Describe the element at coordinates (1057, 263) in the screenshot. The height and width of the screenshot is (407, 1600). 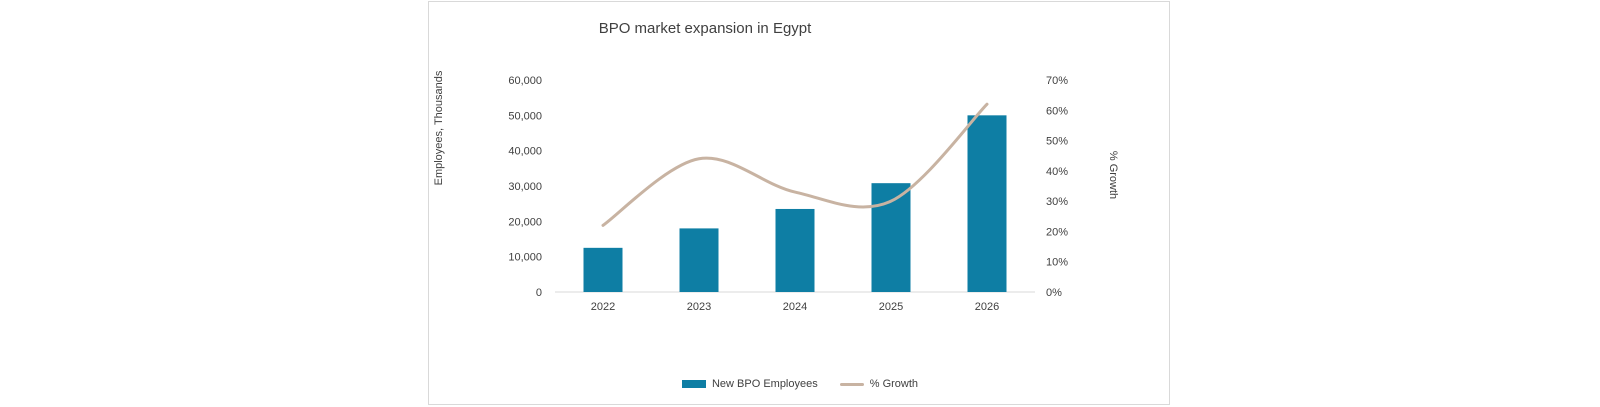
I see `y2-tick-label: 10%` at that location.